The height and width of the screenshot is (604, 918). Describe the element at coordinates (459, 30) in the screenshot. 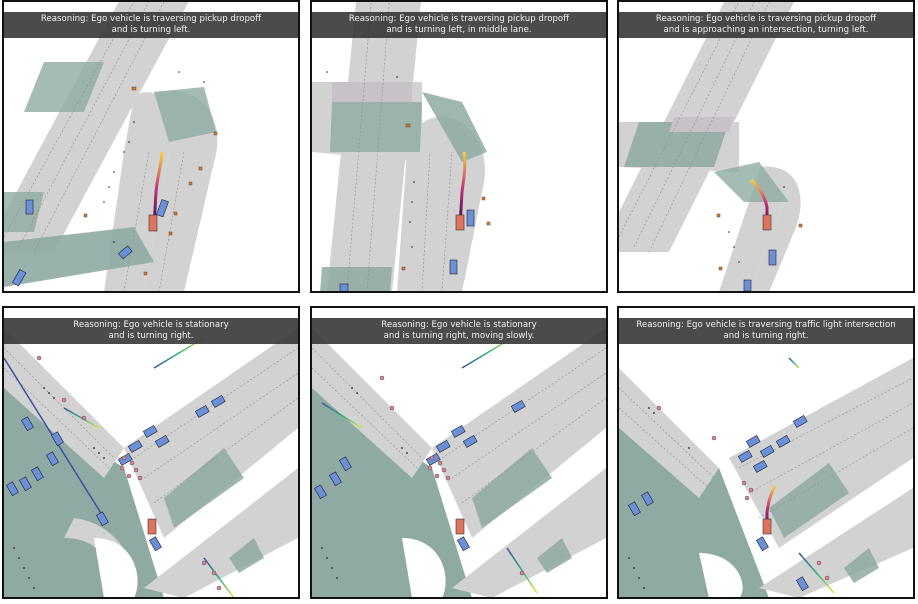

I see `caption-line-2: and is turning left, in middle lane.` at that location.